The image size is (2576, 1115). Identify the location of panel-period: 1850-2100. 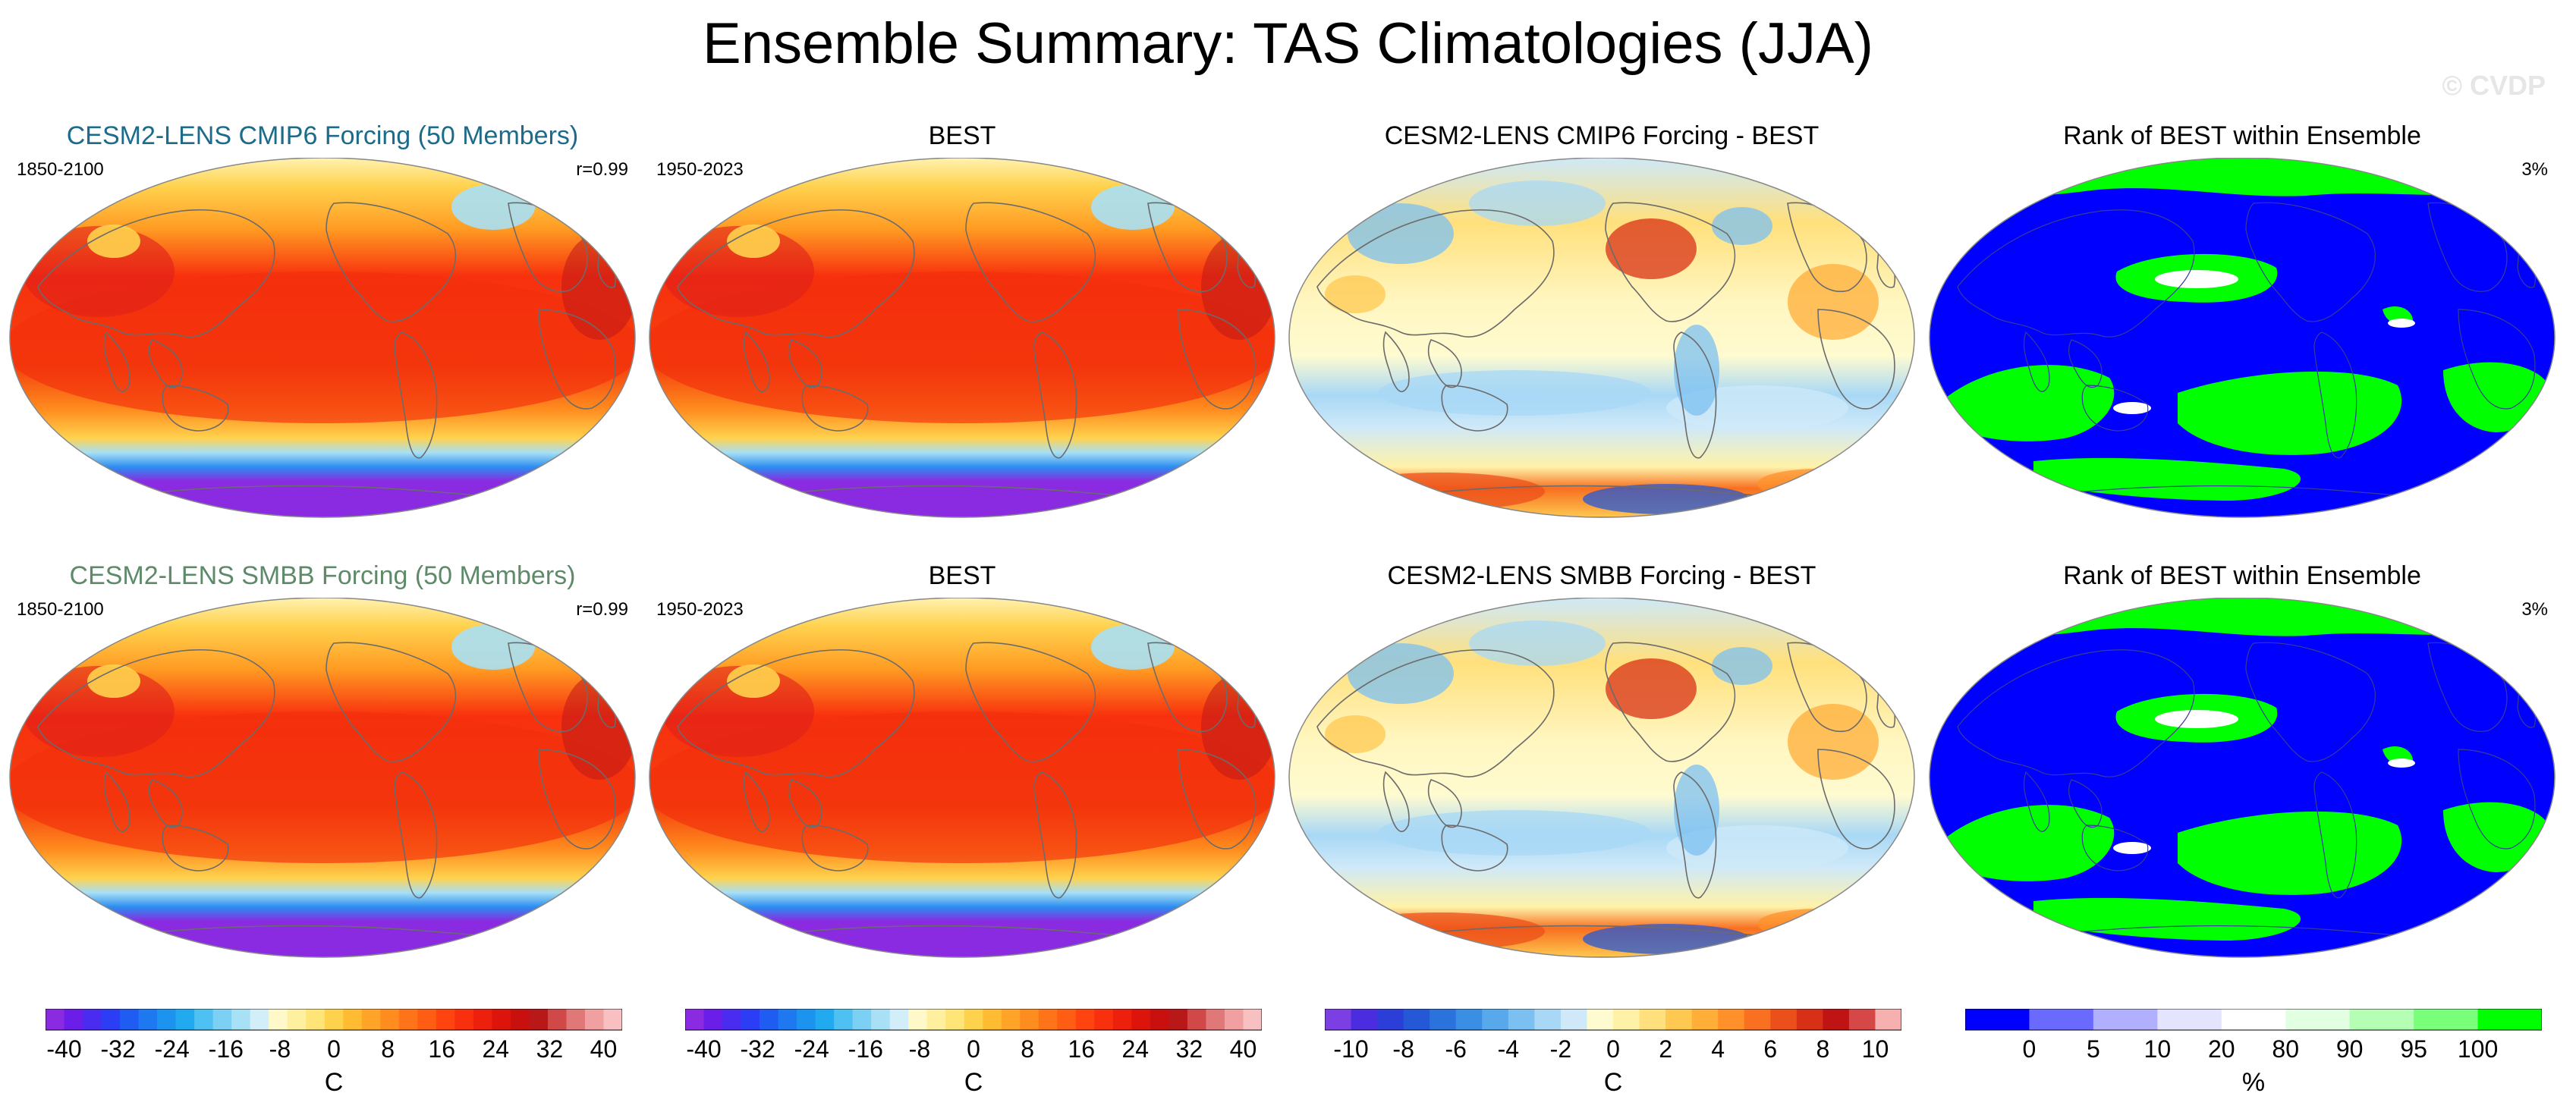
(60, 169).